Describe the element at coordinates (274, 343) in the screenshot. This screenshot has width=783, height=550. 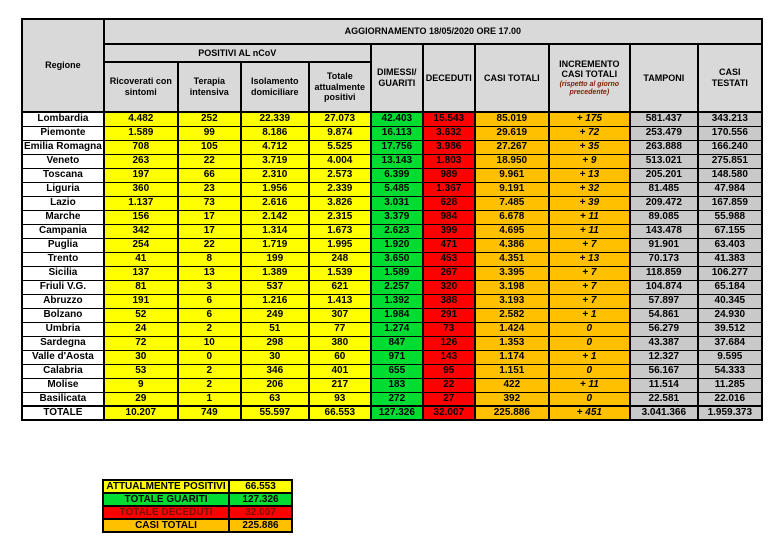
I see `value-cell: 298` at that location.